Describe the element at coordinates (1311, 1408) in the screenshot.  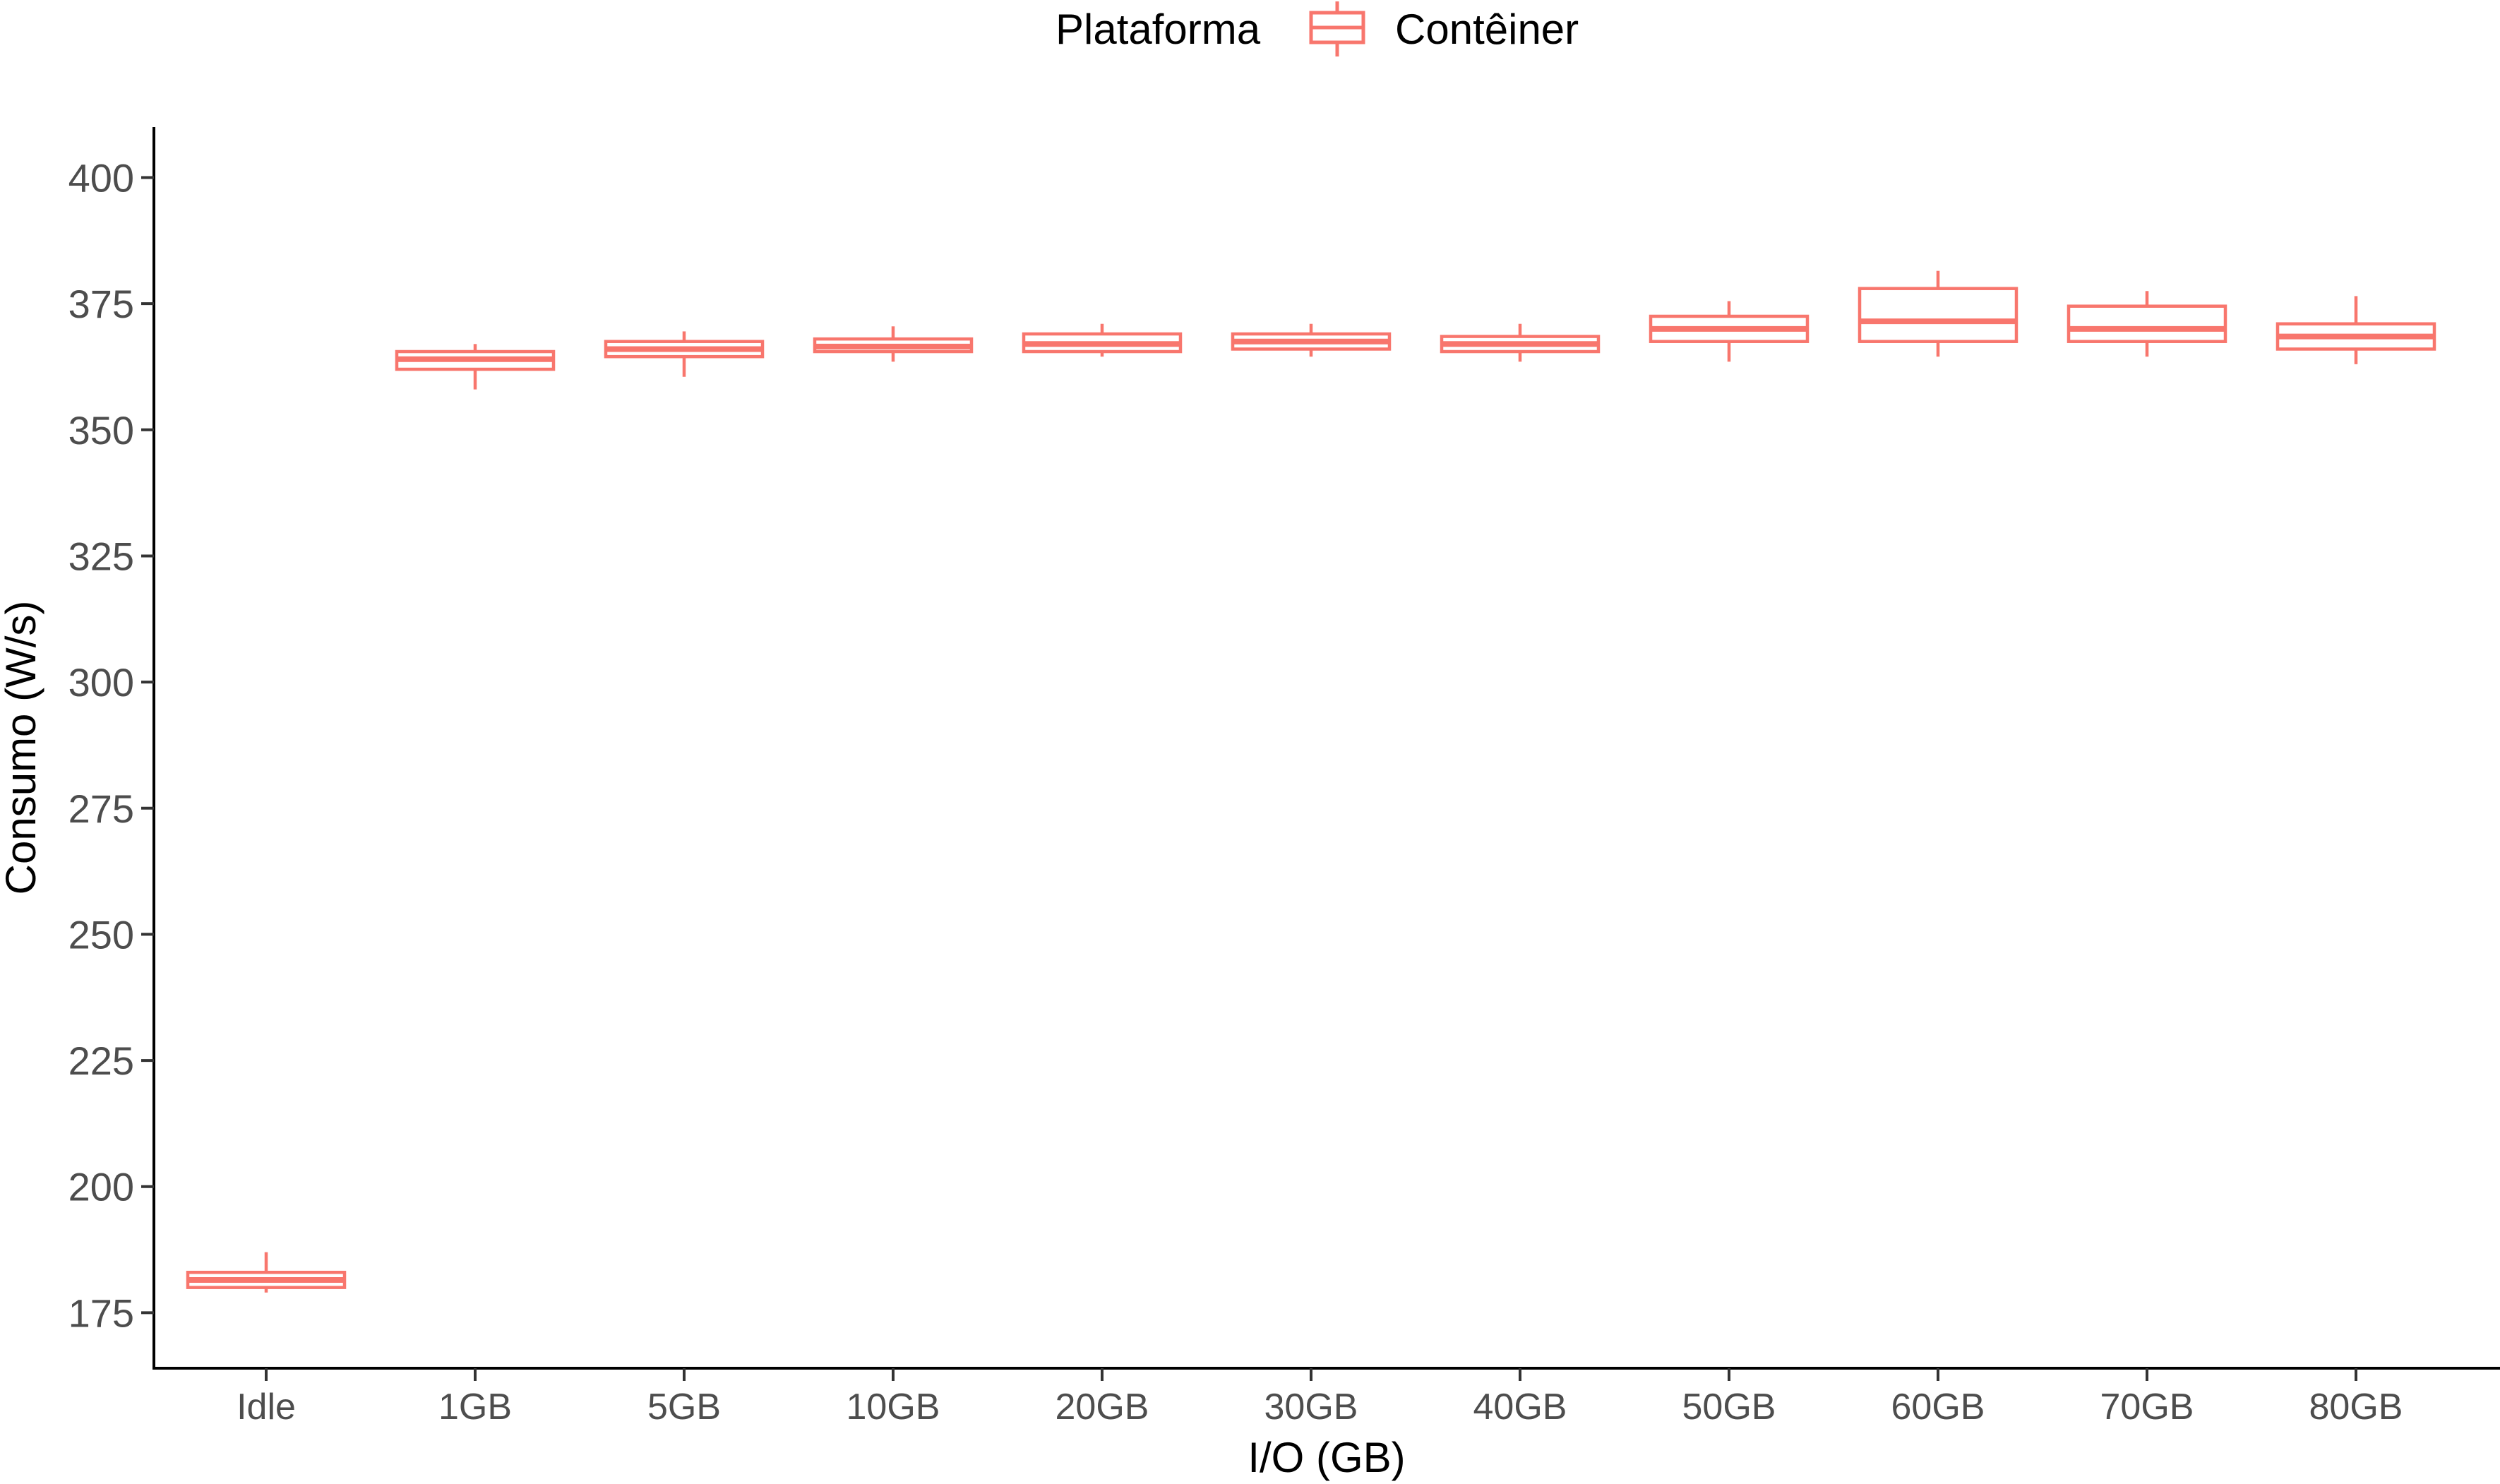
I see `x-tick-label: 30GB` at that location.